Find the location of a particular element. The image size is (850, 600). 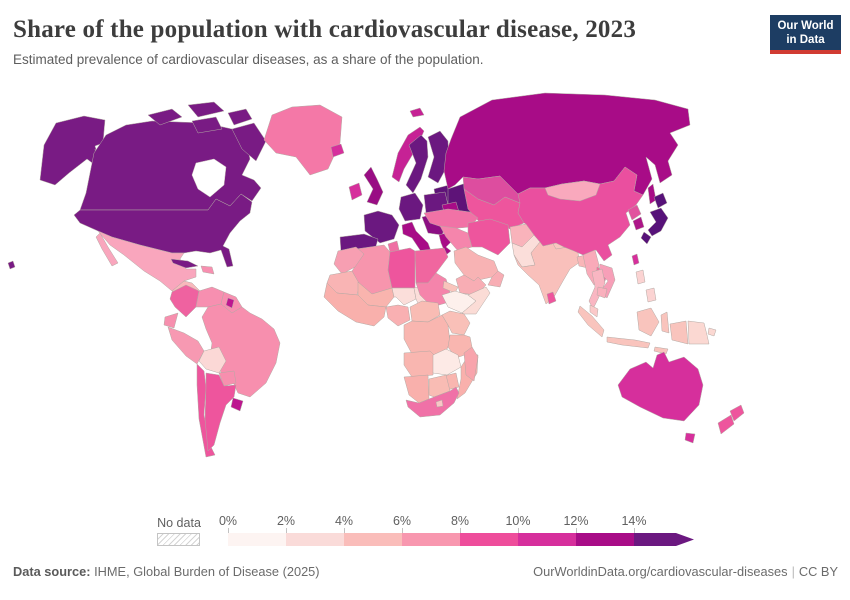

region-uk is located at coordinates (373, 186).